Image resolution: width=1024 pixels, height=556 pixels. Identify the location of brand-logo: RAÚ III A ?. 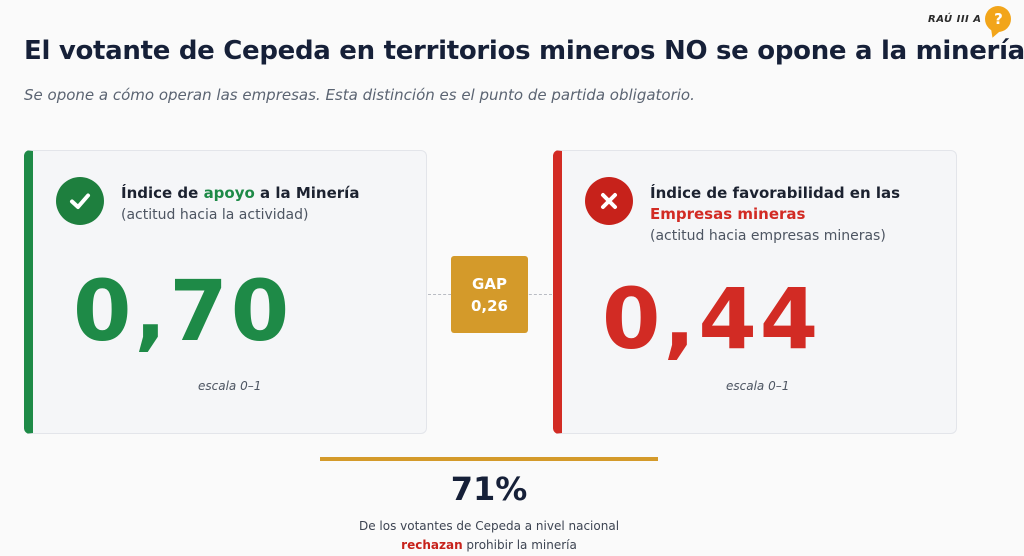
(970, 19).